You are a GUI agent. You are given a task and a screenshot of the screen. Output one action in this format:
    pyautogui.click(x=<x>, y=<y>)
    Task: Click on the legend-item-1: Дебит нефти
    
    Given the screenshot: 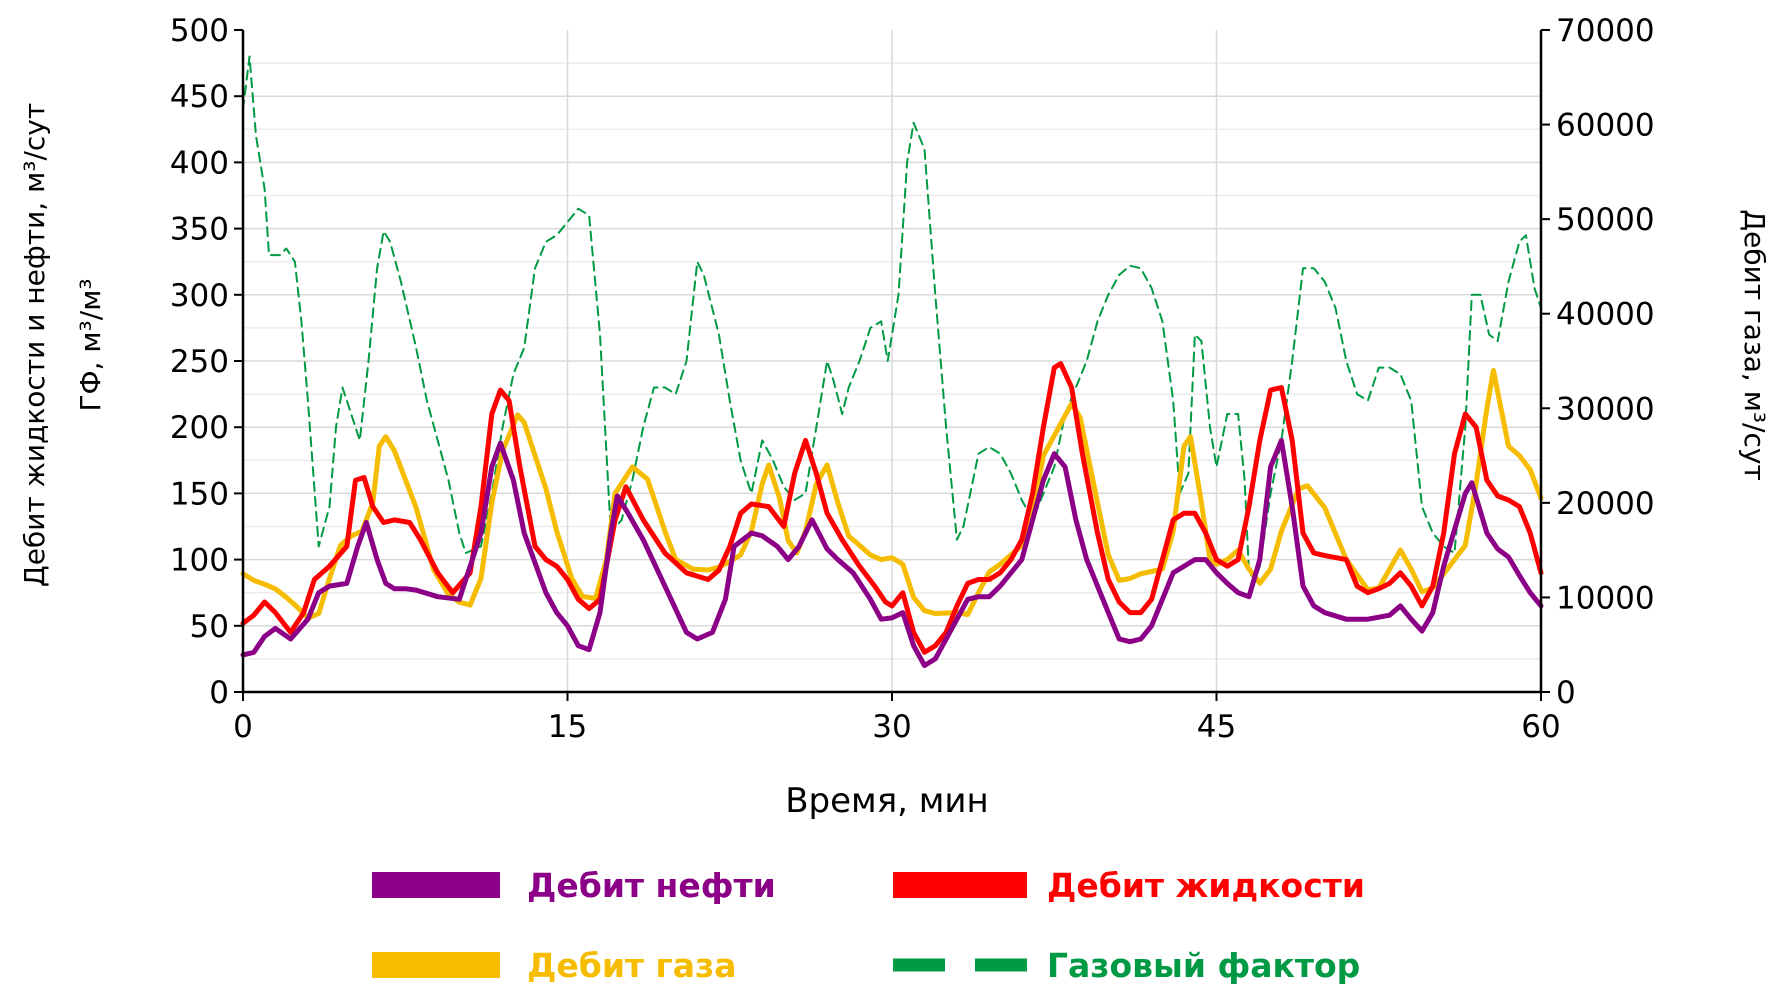 What is the action you would take?
    pyautogui.click(x=574, y=885)
    